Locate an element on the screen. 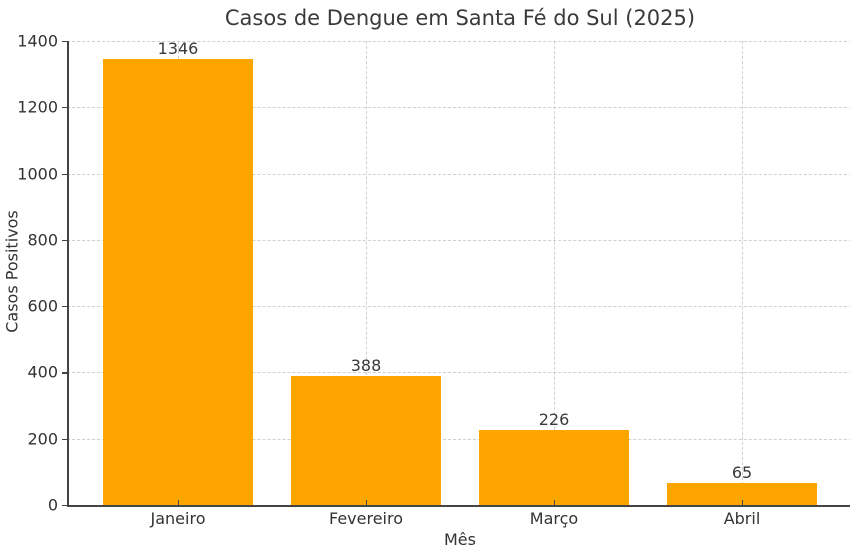  bar-fevereiro is located at coordinates (366, 440).